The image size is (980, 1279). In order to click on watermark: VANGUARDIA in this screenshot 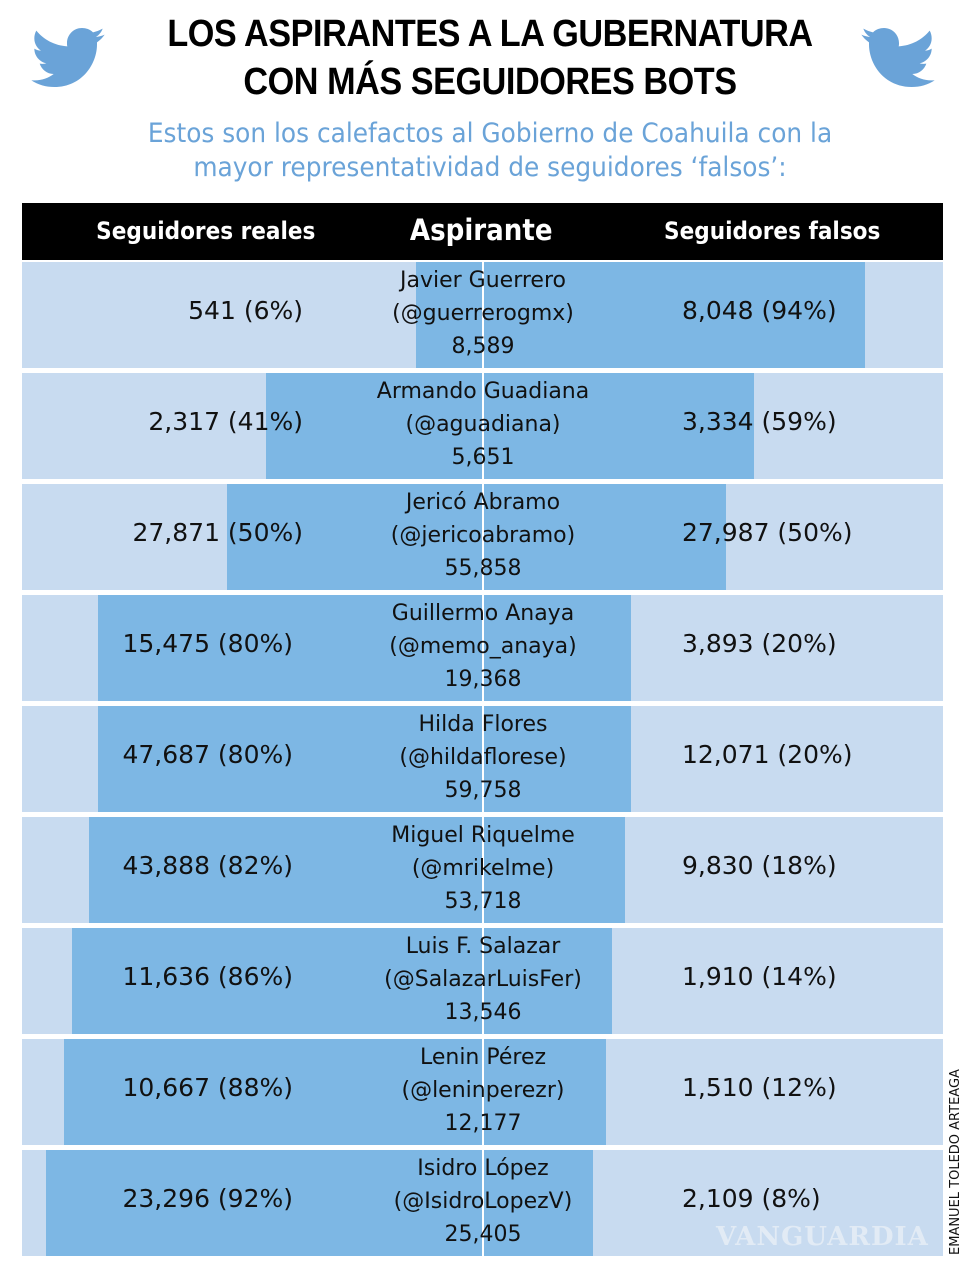, I will do `click(822, 1237)`.